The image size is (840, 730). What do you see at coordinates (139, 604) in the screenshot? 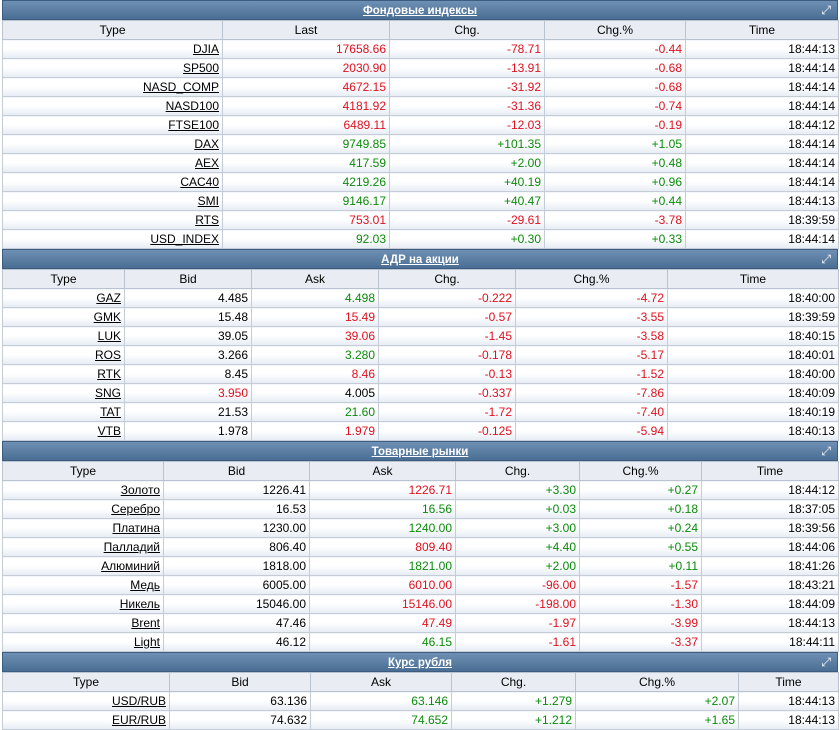
I see `instrument-link: Никель` at bounding box center [139, 604].